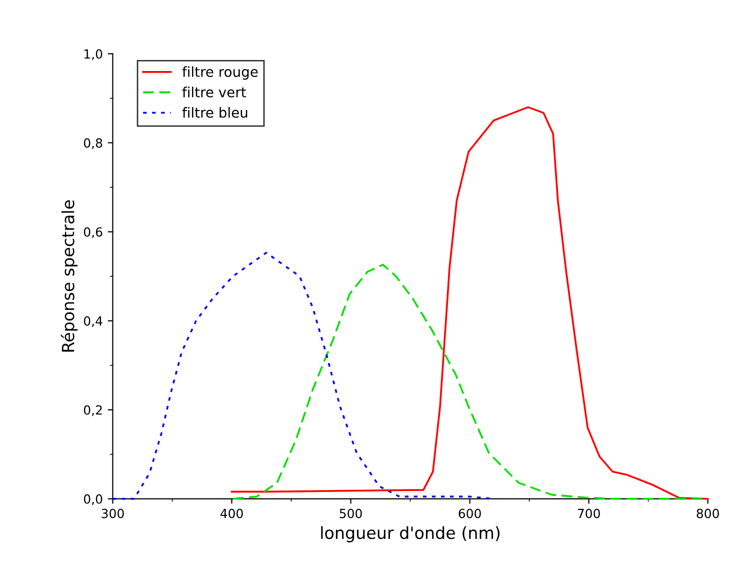 This screenshot has height=578, width=732. Describe the element at coordinates (231, 513) in the screenshot. I see `x-tick-label: 400` at that location.